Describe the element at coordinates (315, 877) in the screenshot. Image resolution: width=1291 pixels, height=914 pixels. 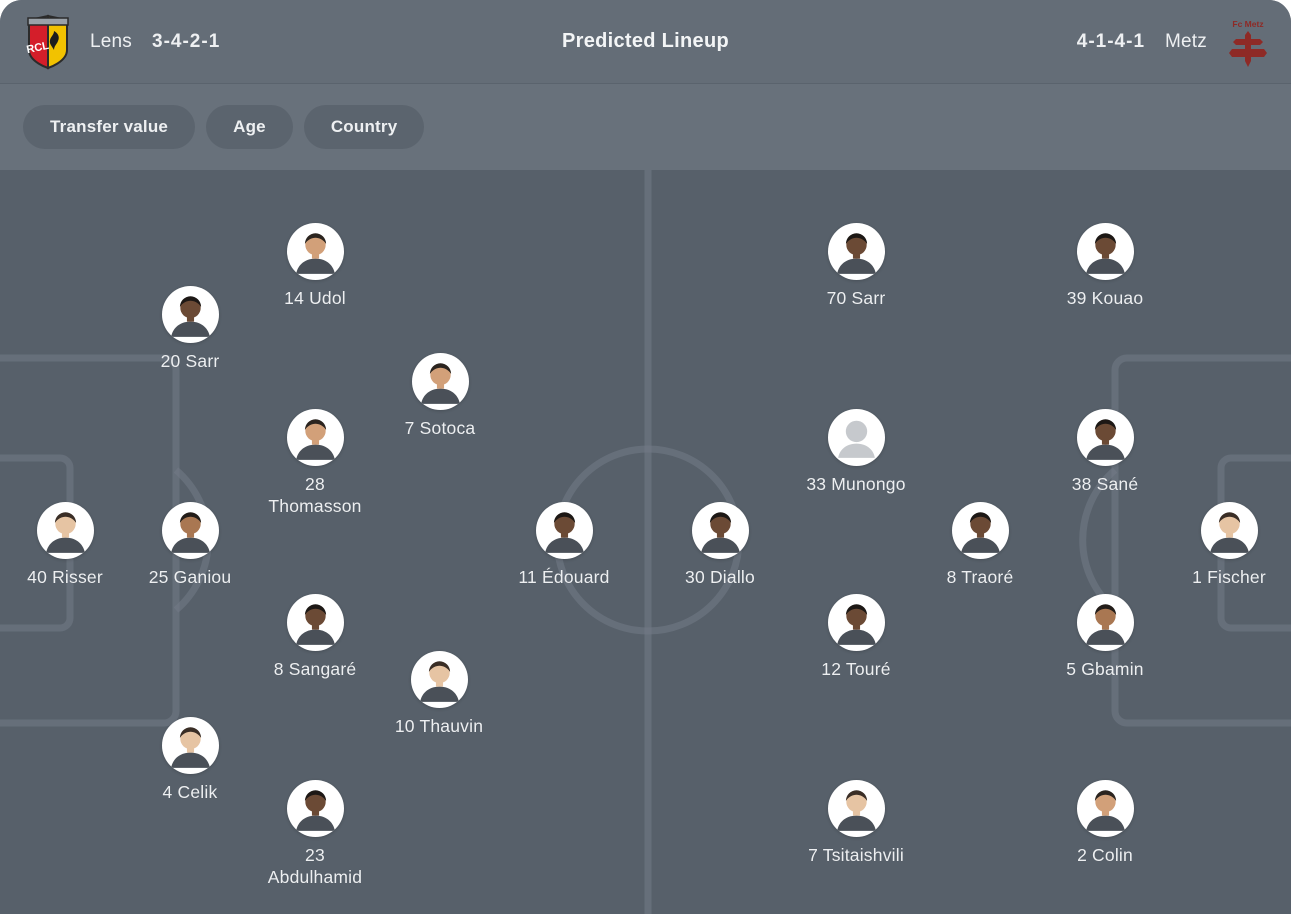
I see `player-label-line: Abdulhamid` at that location.